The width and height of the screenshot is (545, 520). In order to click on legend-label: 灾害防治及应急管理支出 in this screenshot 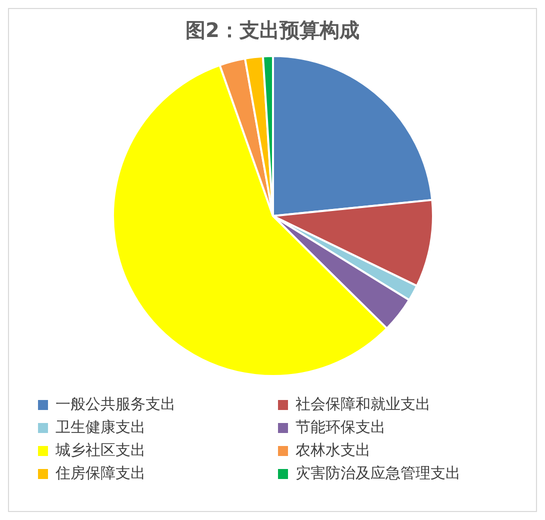, I will do `click(378, 473)`.